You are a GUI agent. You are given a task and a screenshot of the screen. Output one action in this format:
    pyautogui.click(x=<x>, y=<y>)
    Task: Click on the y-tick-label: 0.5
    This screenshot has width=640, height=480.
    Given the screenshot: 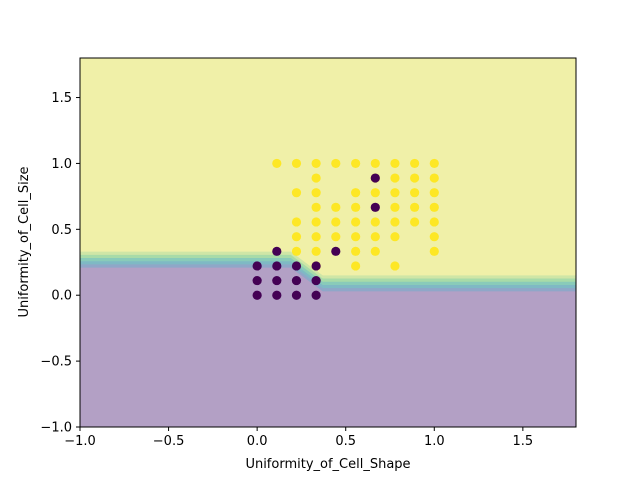 What is the action you would take?
    pyautogui.click(x=61, y=230)
    